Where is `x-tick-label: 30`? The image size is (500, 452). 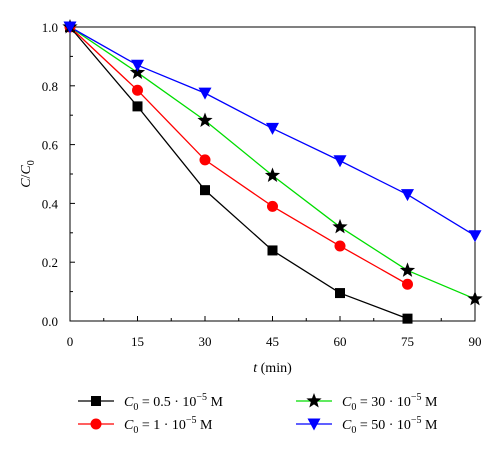
x-tick-label: 30 is located at coordinates (205, 341).